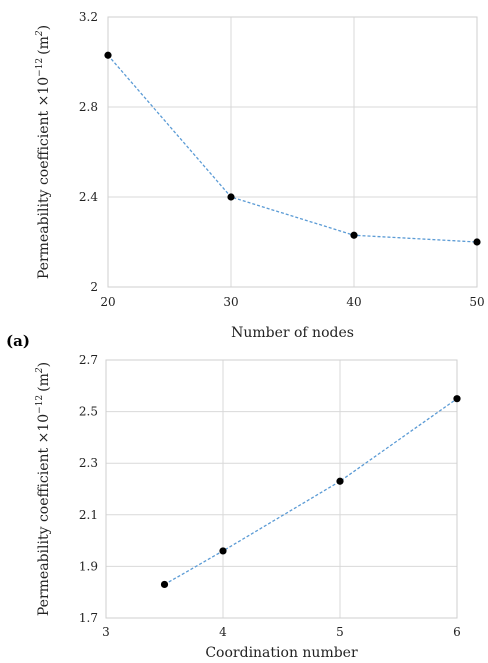  Describe the element at coordinates (281, 653) in the screenshot. I see `x-axis-title: Coordination number` at that location.